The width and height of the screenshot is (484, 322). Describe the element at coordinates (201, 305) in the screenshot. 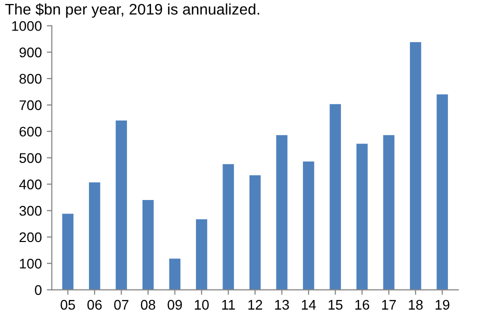

I see `x-tick-label: 10` at that location.